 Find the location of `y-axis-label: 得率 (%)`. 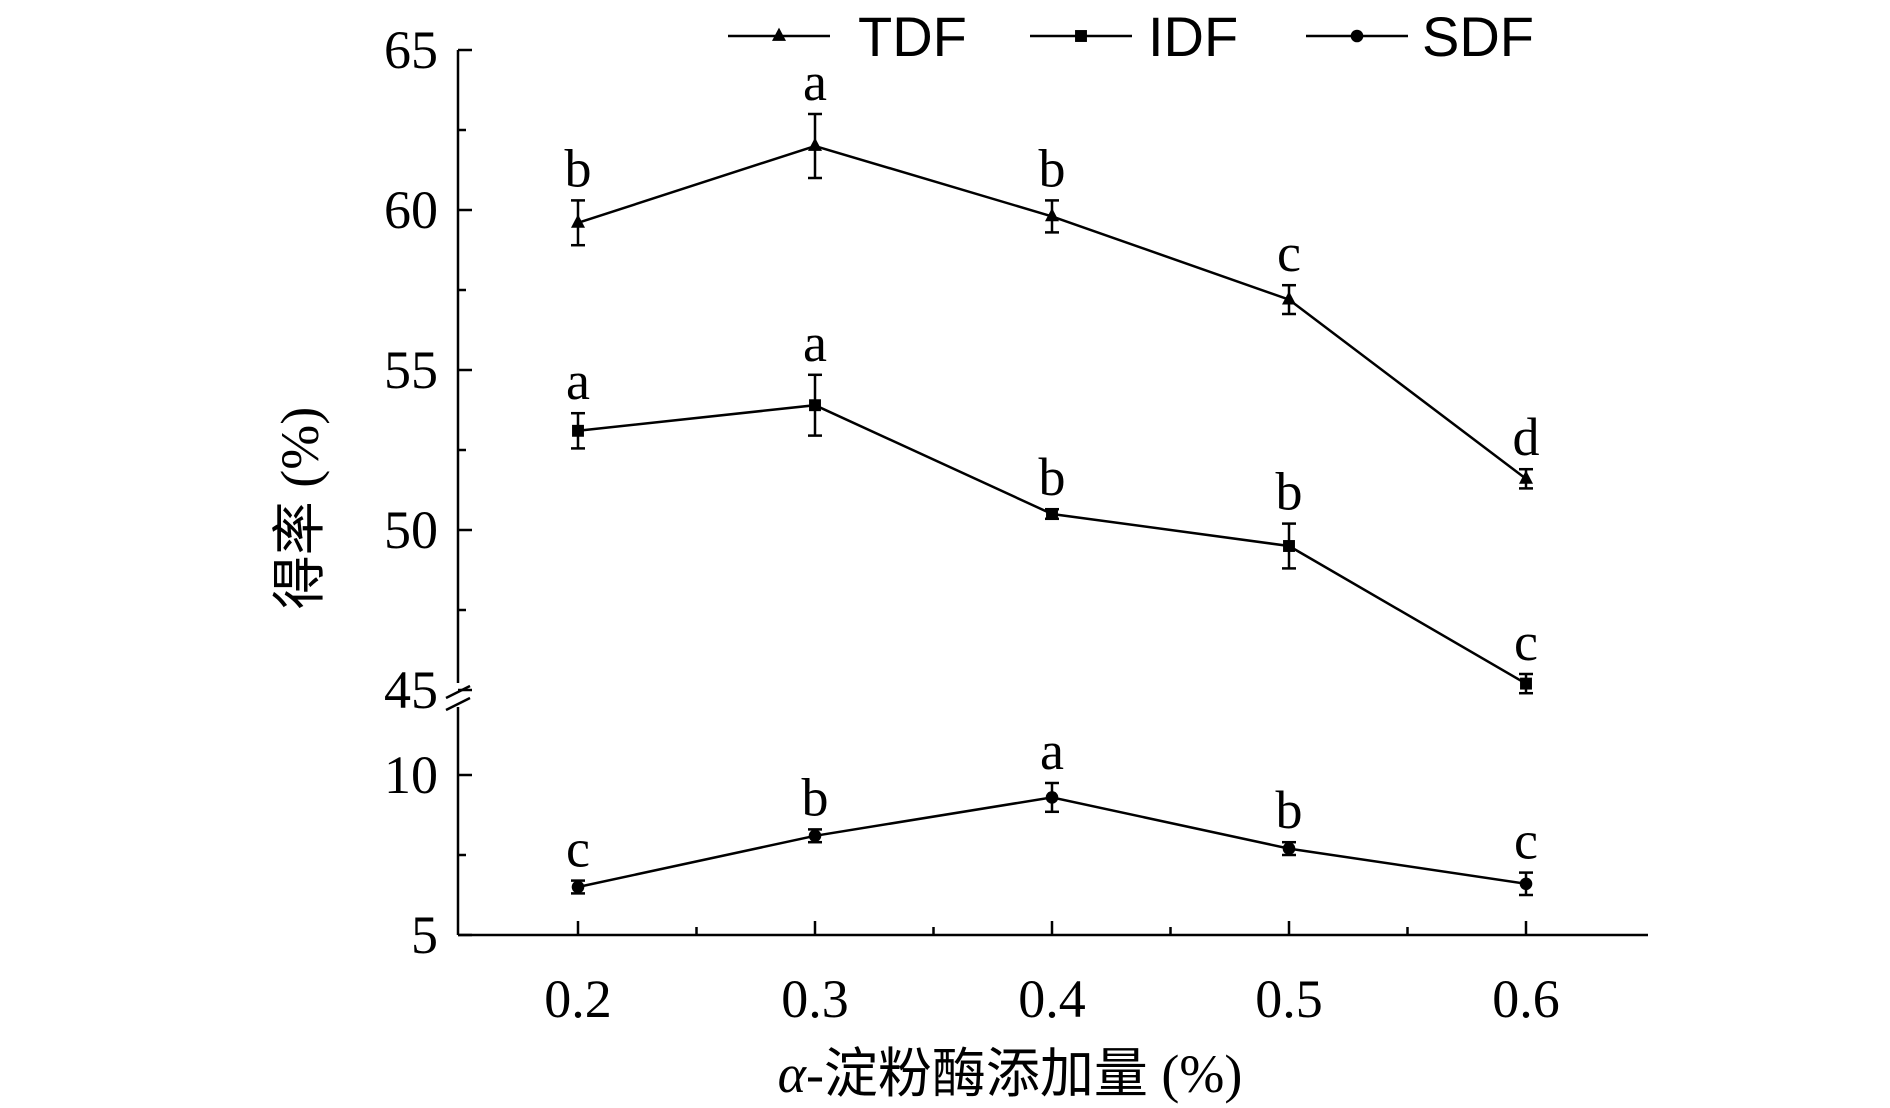

y-axis-label: 得率 (%) is located at coordinates (300, 508).